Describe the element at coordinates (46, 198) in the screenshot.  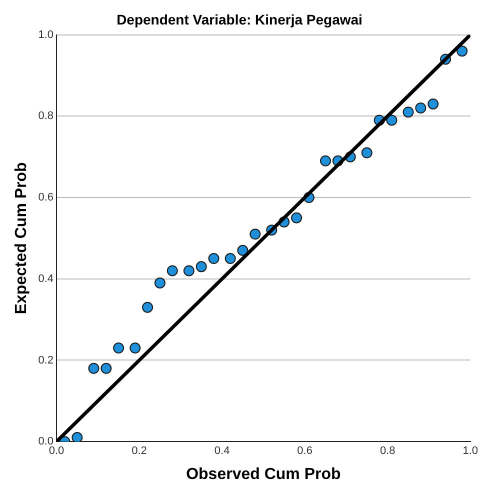
I see `y-tick-label: 0.6` at that location.